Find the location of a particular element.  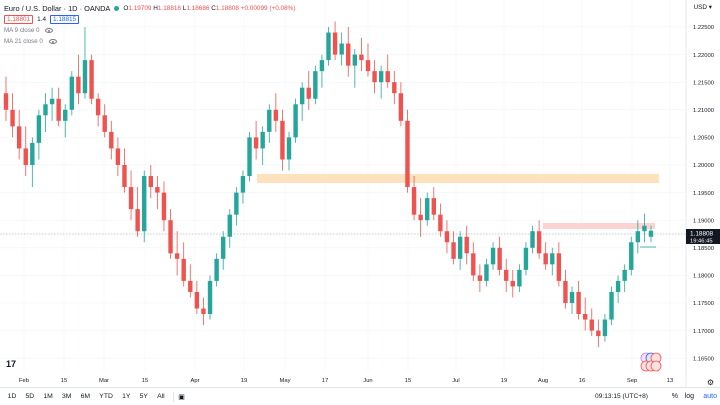

sell-button: 1.18801 is located at coordinates (19, 19).